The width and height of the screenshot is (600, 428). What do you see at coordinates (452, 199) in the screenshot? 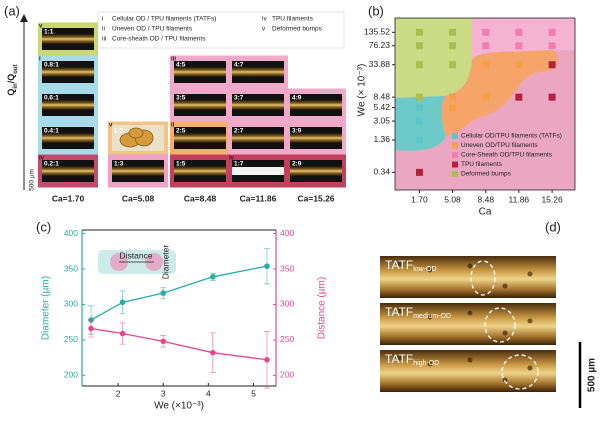
I see `x-tick-label: 5.08` at bounding box center [452, 199].